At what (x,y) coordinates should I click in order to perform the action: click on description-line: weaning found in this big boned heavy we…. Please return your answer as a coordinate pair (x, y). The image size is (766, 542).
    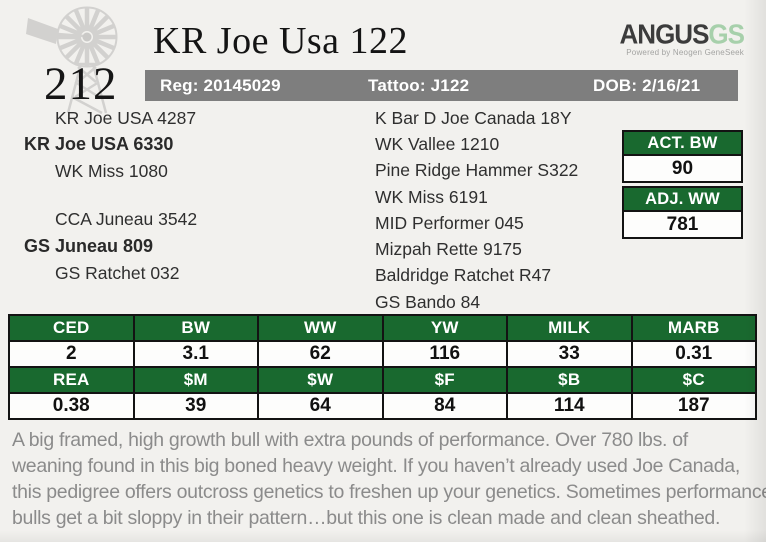
    Looking at the image, I should click on (376, 466).